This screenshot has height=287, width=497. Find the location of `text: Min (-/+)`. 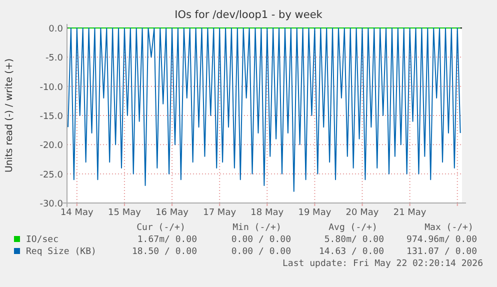

text: Min (-/+) is located at coordinates (257, 228).